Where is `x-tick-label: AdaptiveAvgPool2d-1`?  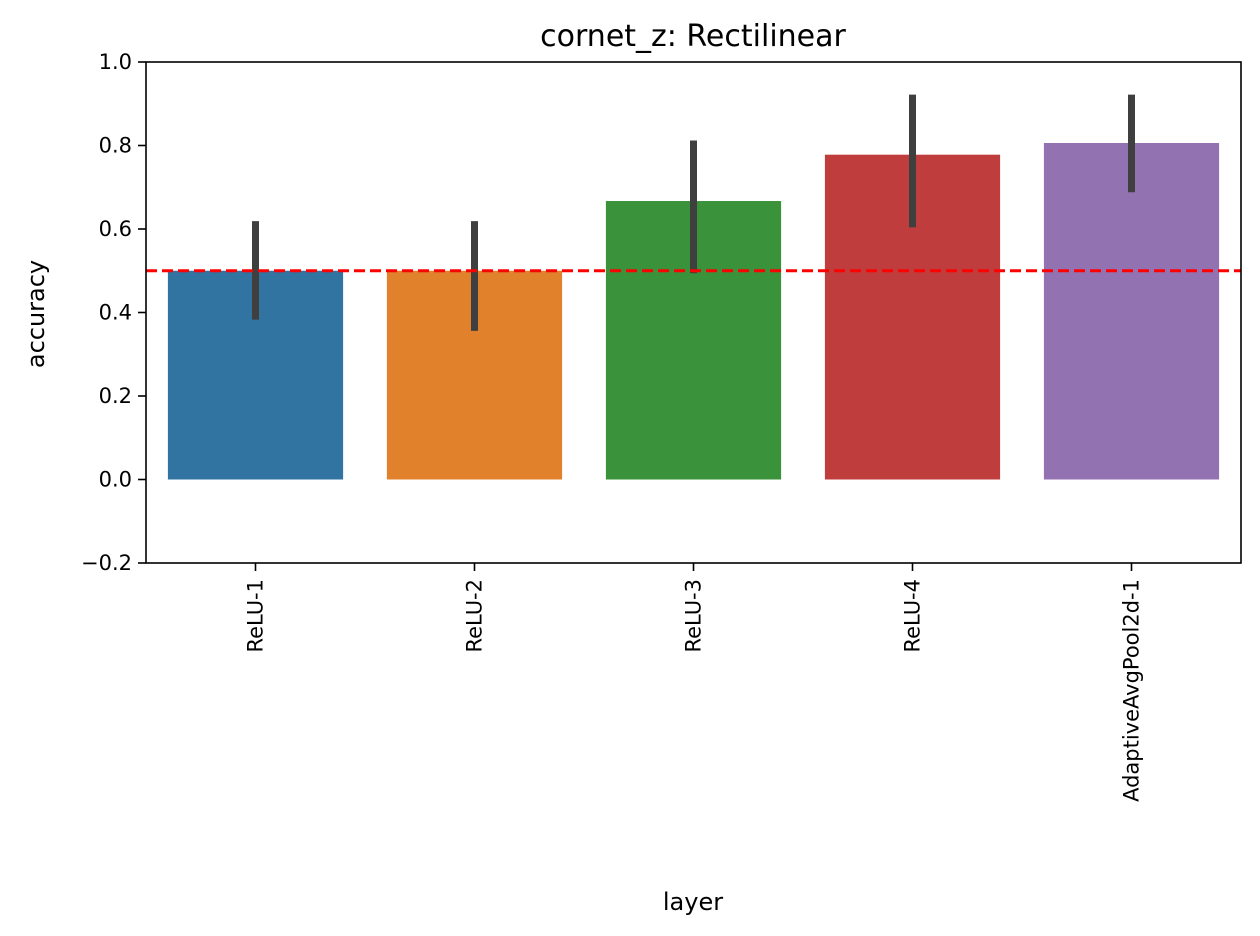
x-tick-label: AdaptiveAvgPool2d-1 is located at coordinates (1132, 690).